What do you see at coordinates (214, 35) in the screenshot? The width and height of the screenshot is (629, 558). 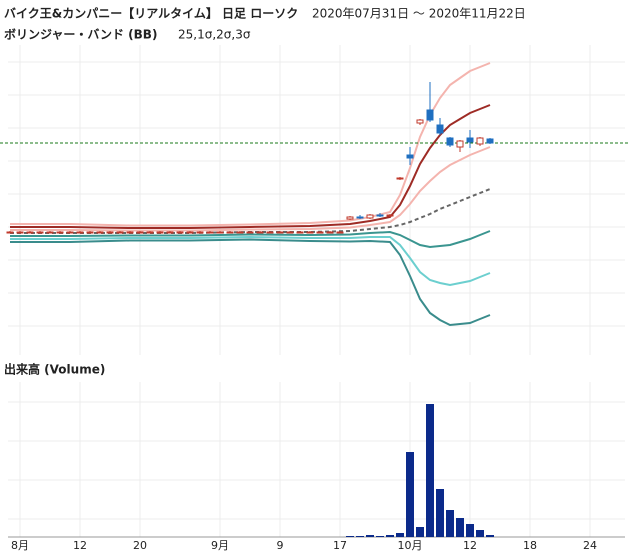 I see `indicator-params: 25,1σ,2σ,3σ` at bounding box center [214, 35].